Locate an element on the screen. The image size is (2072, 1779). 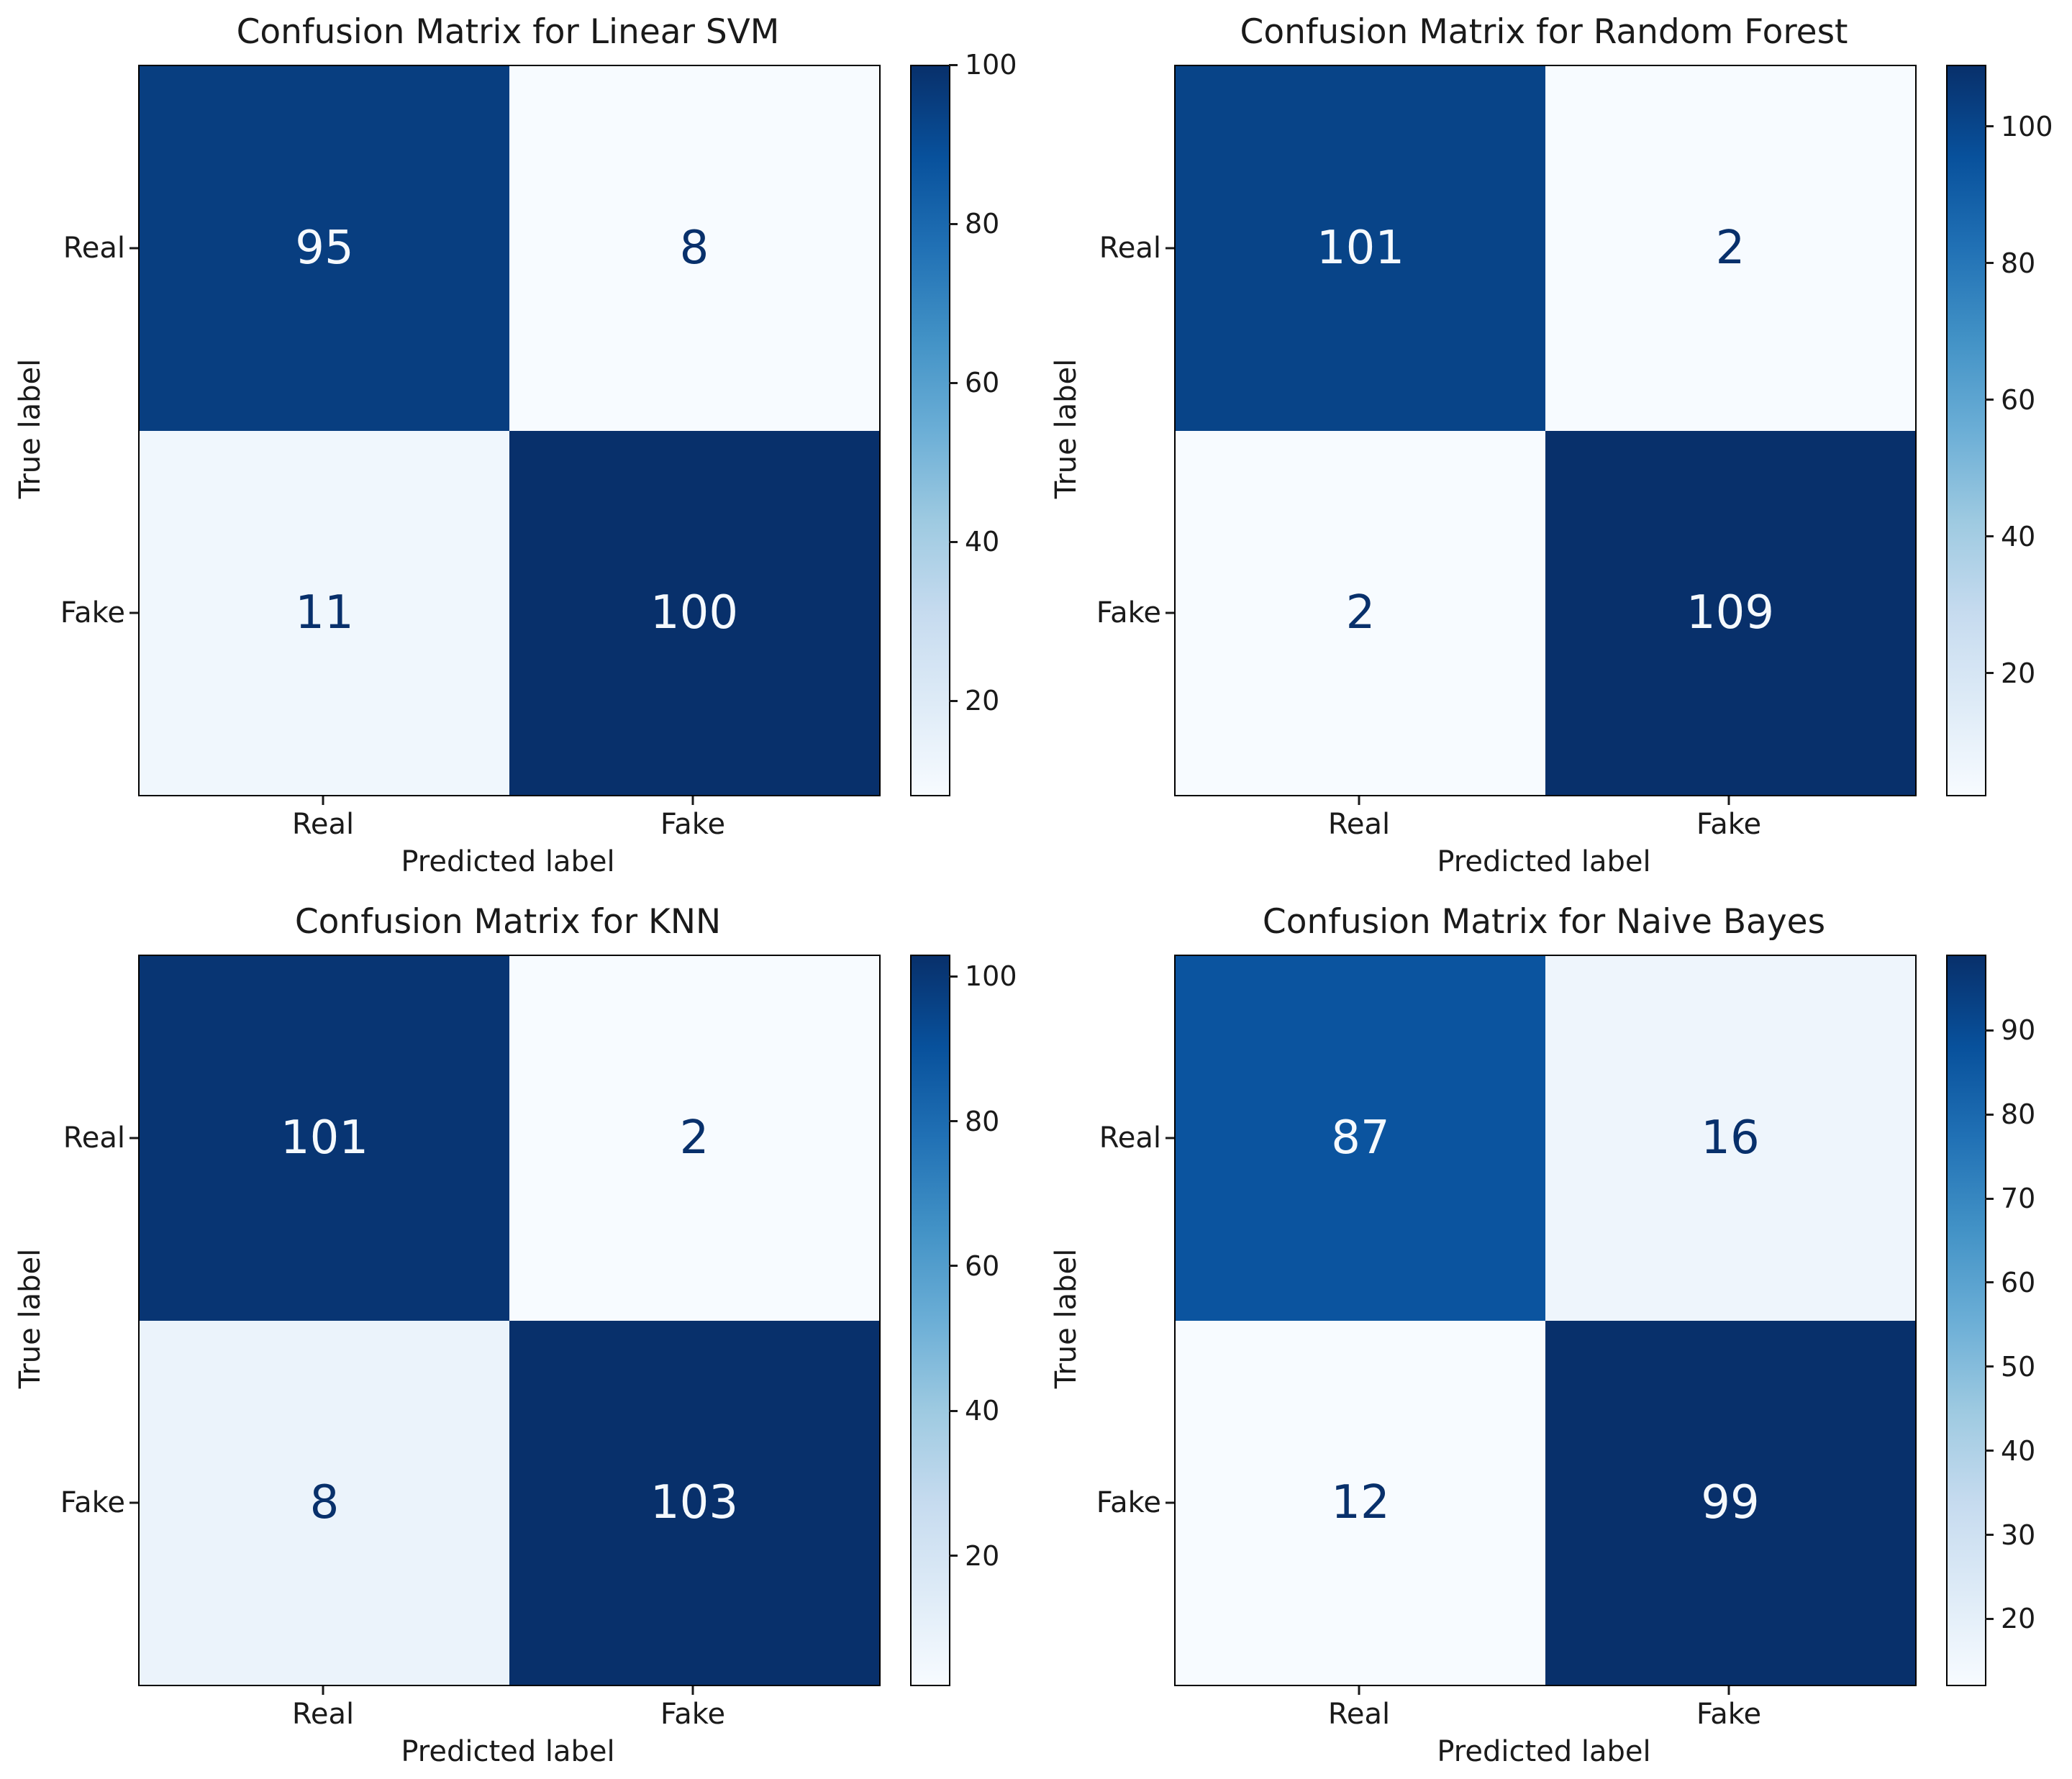
chart-title: Confusion Matrix for KNN is located at coordinates (508, 922).